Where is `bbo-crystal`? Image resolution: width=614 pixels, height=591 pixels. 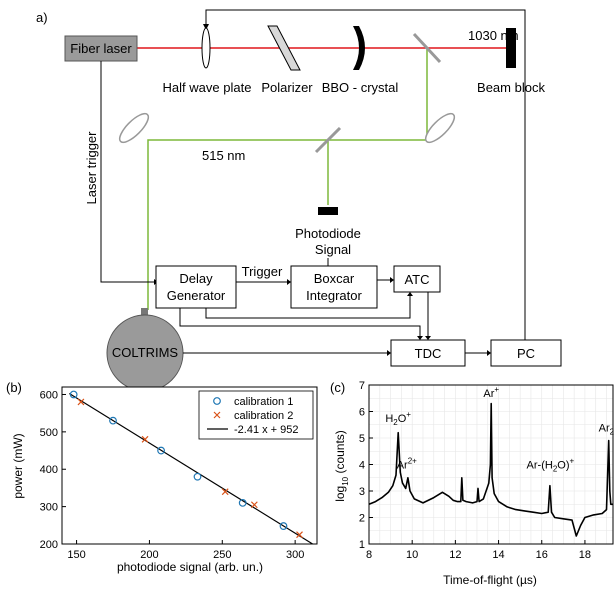 bbo-crystal is located at coordinates (359, 48).